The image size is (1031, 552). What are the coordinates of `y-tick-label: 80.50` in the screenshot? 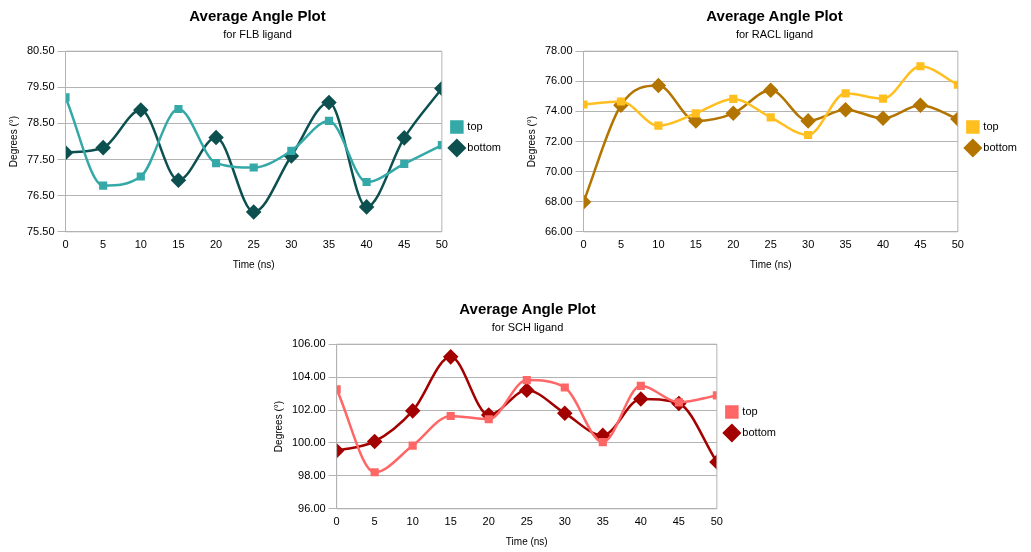 It's located at (41, 50).